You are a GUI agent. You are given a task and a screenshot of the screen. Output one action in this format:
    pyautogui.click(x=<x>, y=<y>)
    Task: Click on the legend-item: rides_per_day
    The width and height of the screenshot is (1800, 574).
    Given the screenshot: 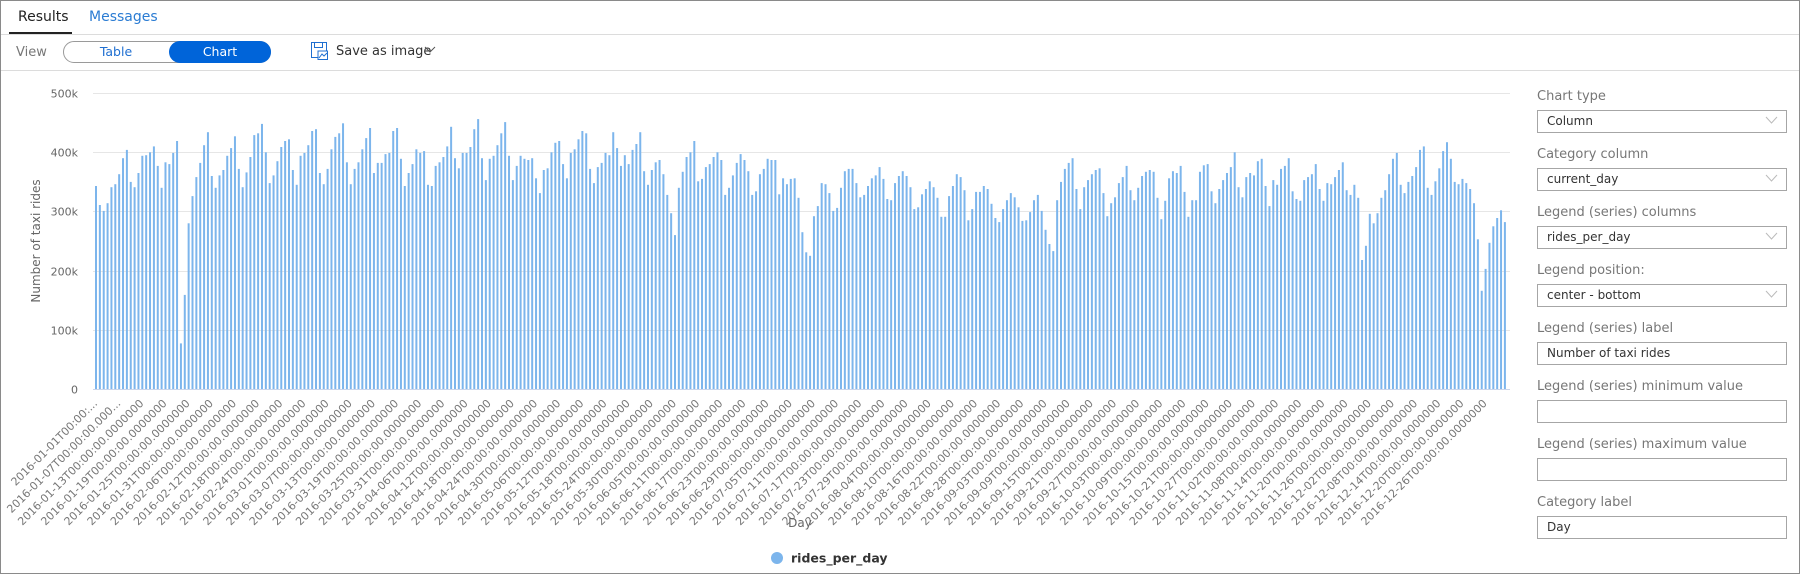 What is the action you would take?
    pyautogui.click(x=829, y=559)
    